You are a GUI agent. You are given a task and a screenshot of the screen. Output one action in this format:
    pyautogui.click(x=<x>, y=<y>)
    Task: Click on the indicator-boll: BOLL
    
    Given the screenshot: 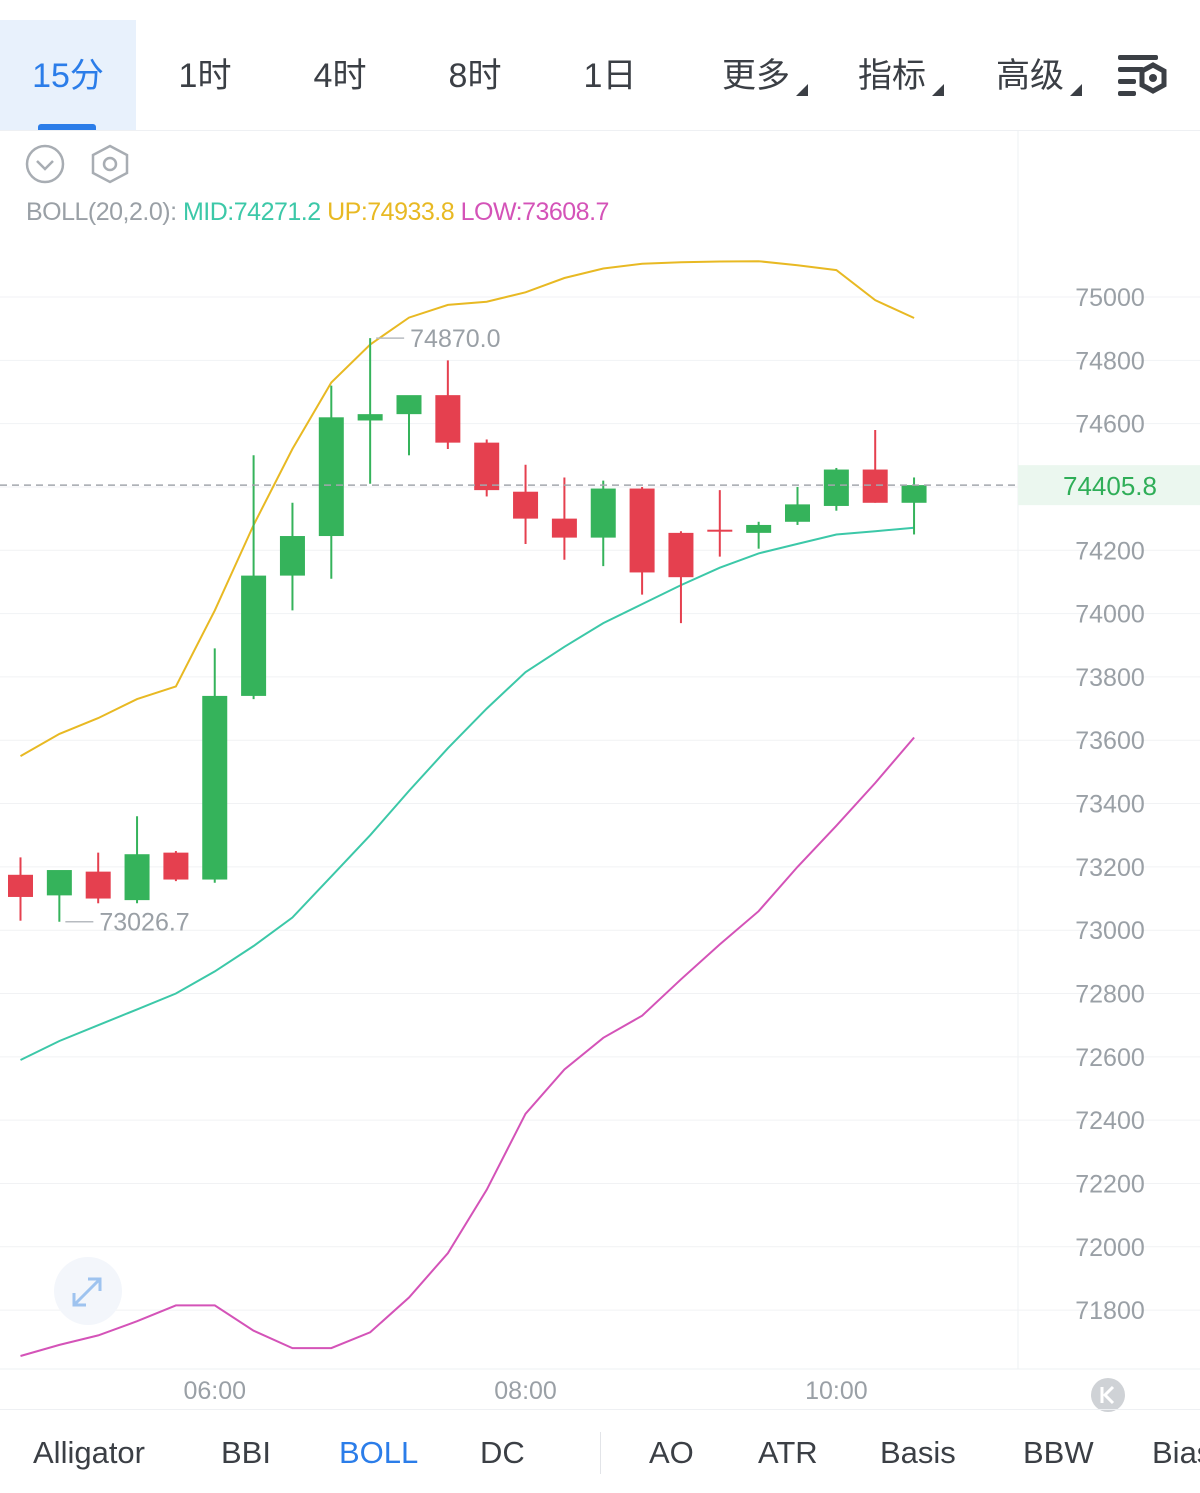 What is the action you would take?
    pyautogui.click(x=378, y=1451)
    